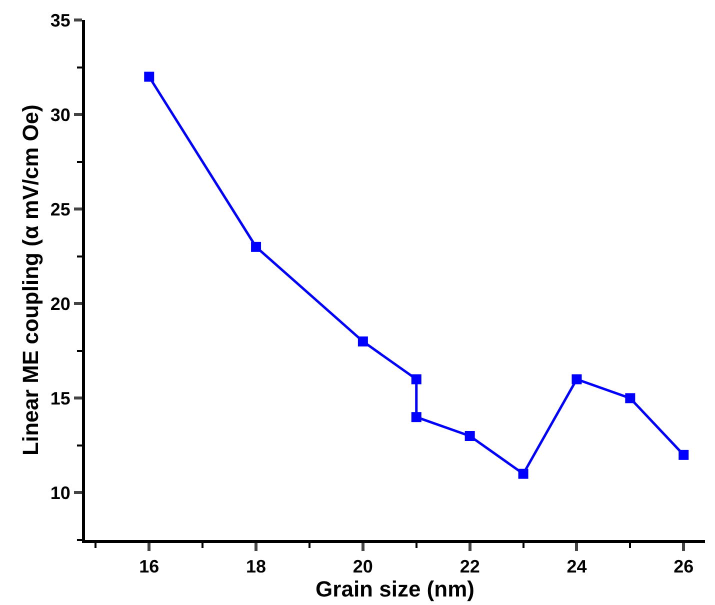  Describe the element at coordinates (31, 280) in the screenshot. I see `y-axis-title: Linear ME coupling (α mV/cm Oe)` at that location.